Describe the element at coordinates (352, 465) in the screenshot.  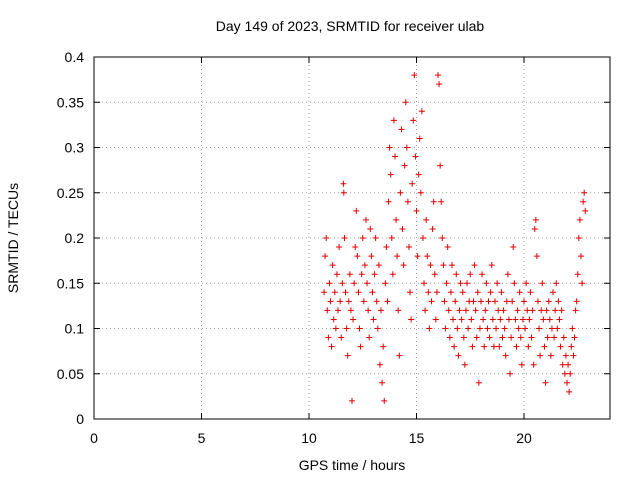
I see `x-axis-label: GPS time / hours` at that location.